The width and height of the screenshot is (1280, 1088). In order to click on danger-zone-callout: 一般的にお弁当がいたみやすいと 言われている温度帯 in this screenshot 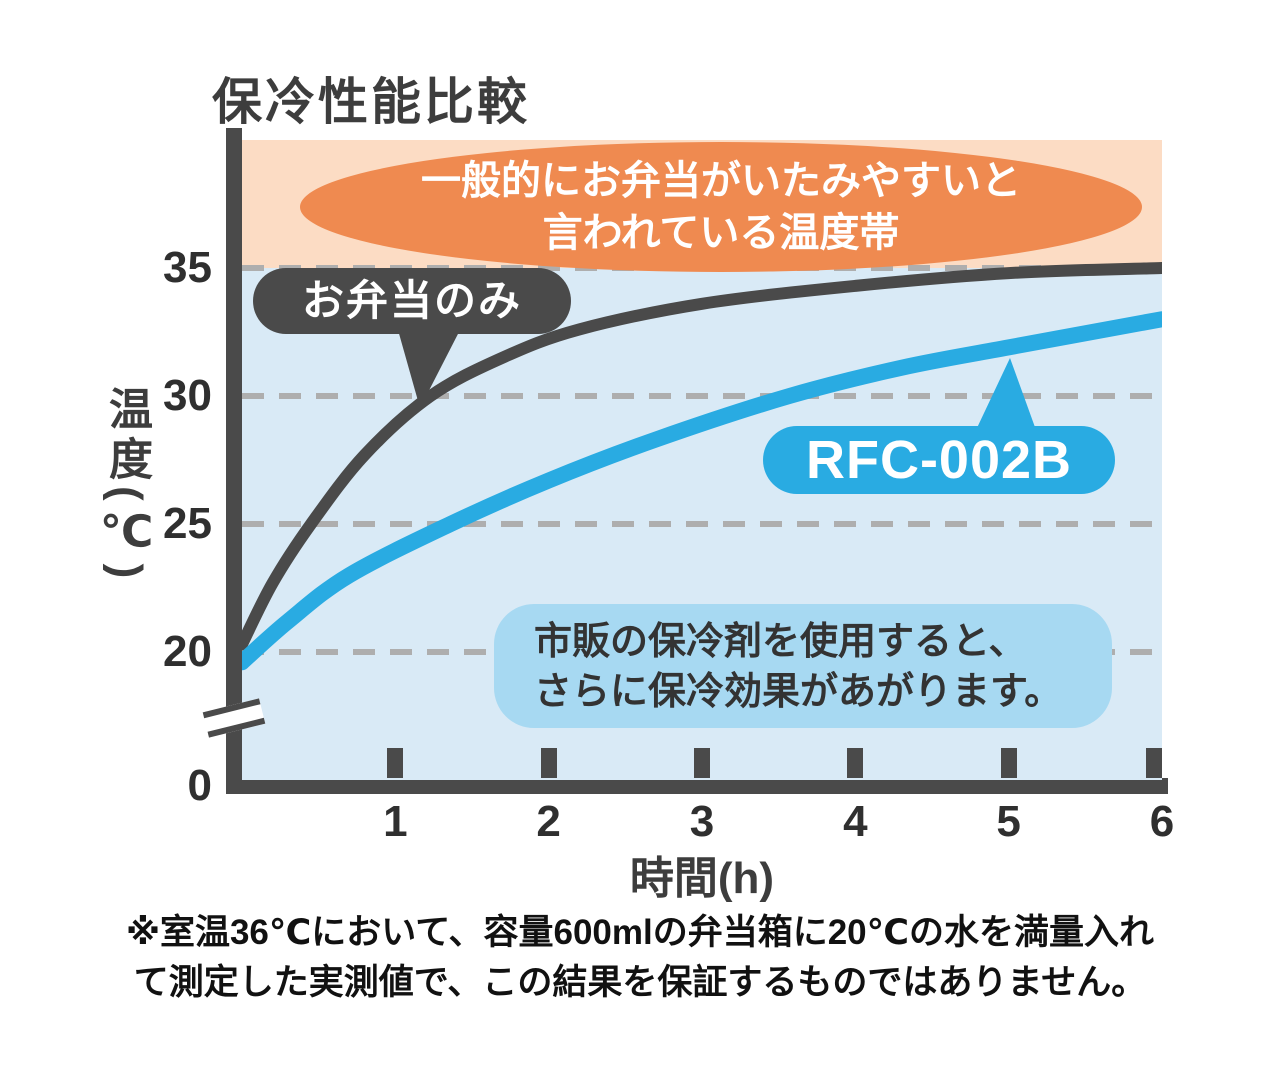, I will do `click(721, 207)`.